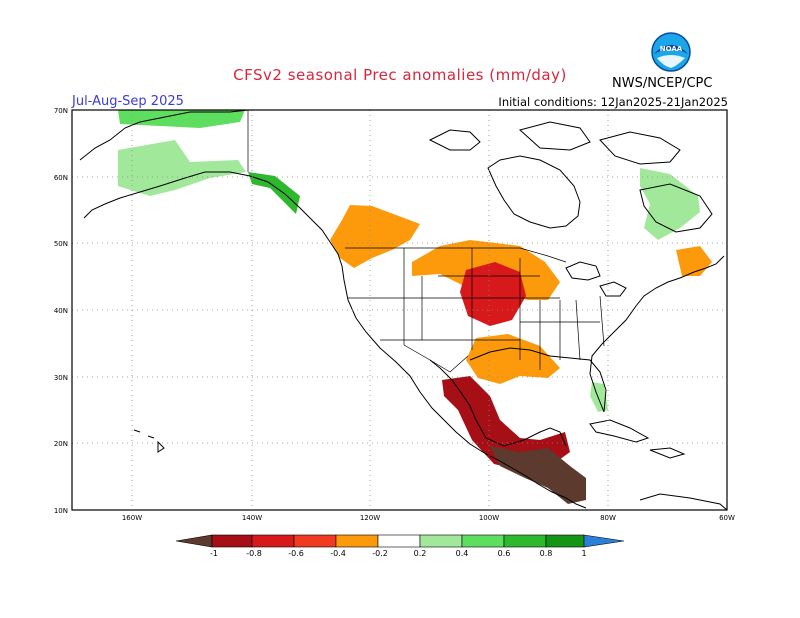  Describe the element at coordinates (613, 102) in the screenshot. I see `initial-conditions-label: Initial conditions: 12Jan2025-21Jan2025` at that location.